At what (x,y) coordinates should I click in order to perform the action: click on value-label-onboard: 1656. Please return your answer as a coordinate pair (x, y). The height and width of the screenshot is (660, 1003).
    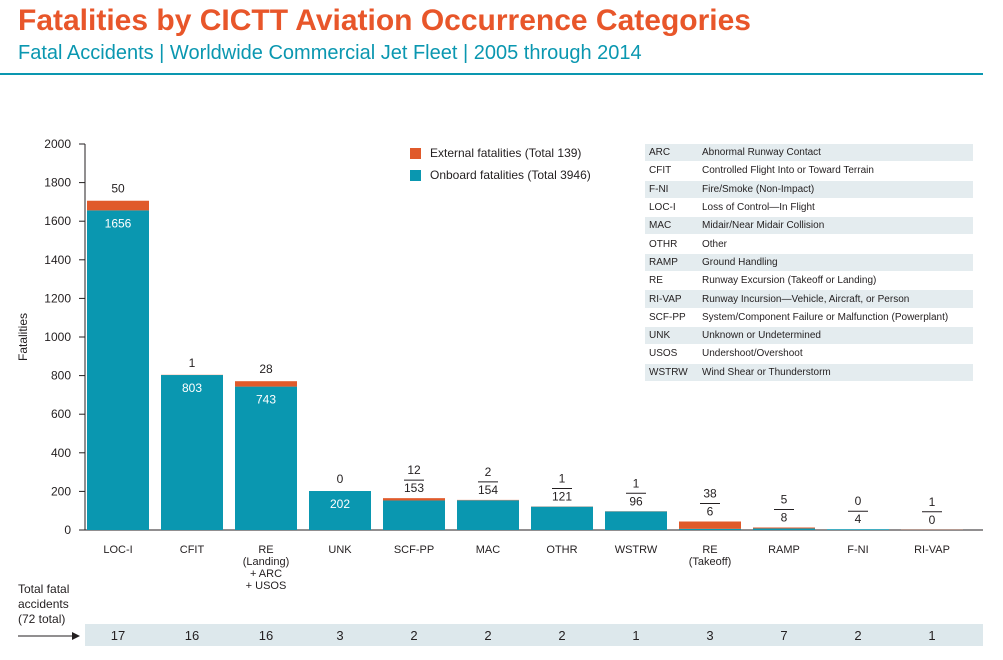
    Looking at the image, I should click on (118, 223).